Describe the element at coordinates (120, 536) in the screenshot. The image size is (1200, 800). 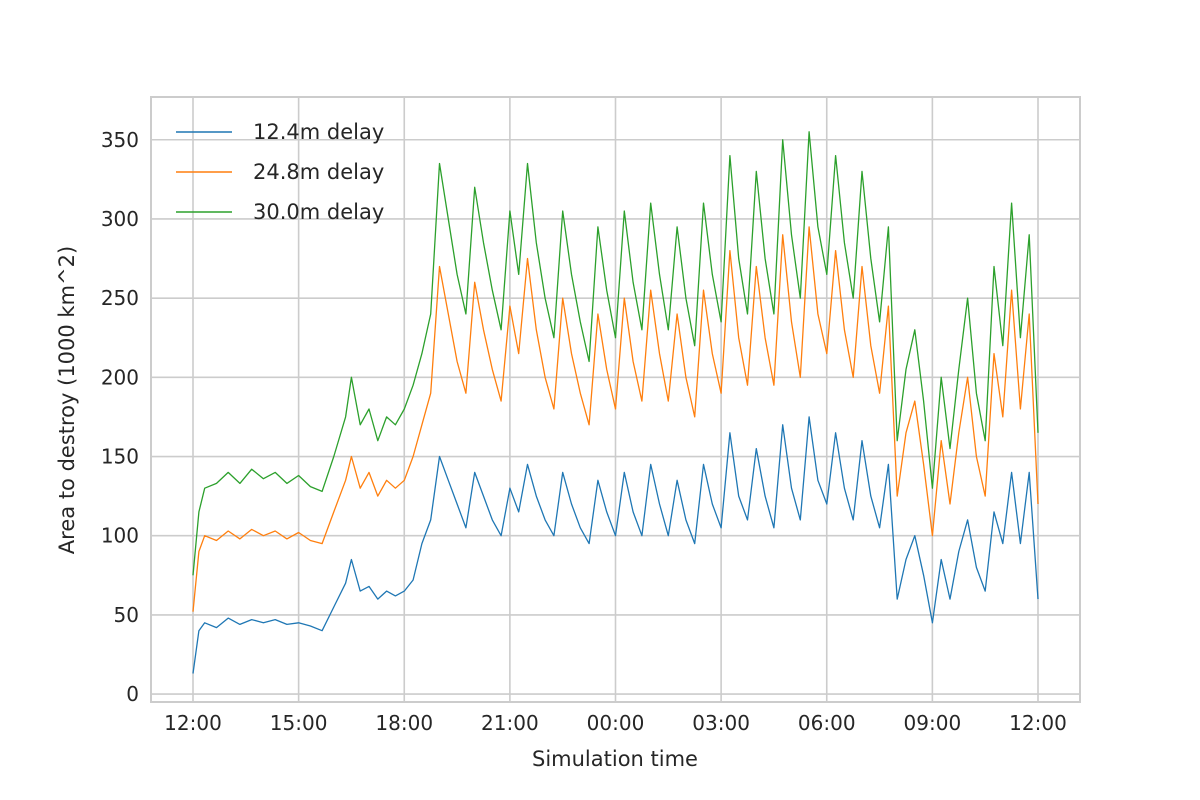
I see `y-tick-label: 100` at that location.